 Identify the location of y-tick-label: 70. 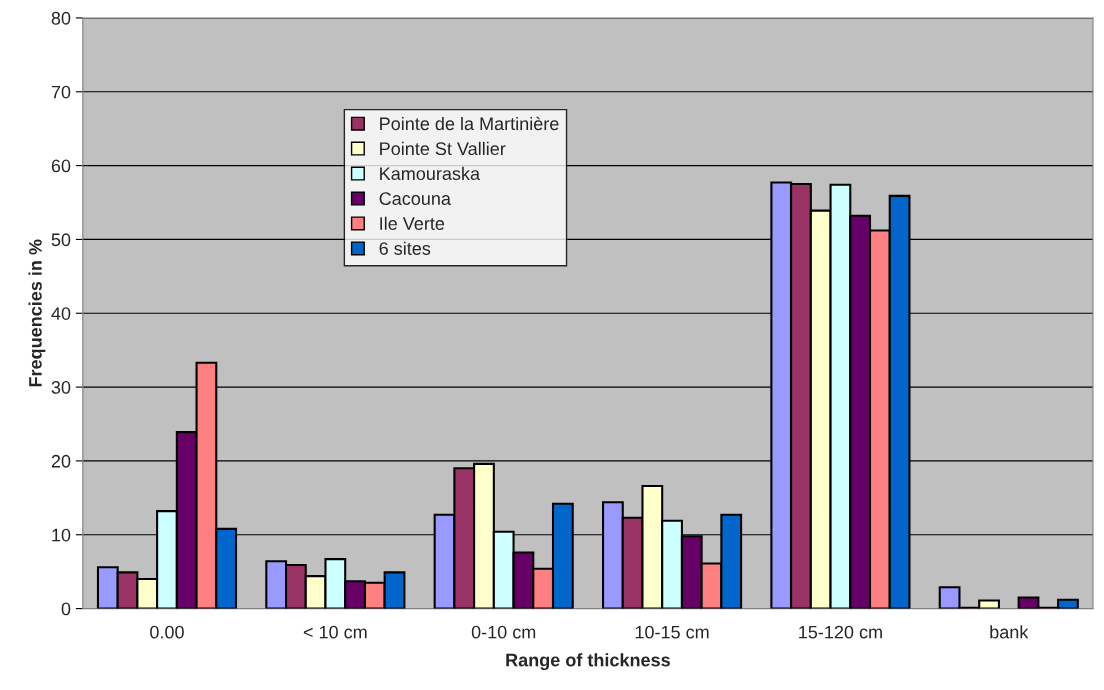
(61, 92).